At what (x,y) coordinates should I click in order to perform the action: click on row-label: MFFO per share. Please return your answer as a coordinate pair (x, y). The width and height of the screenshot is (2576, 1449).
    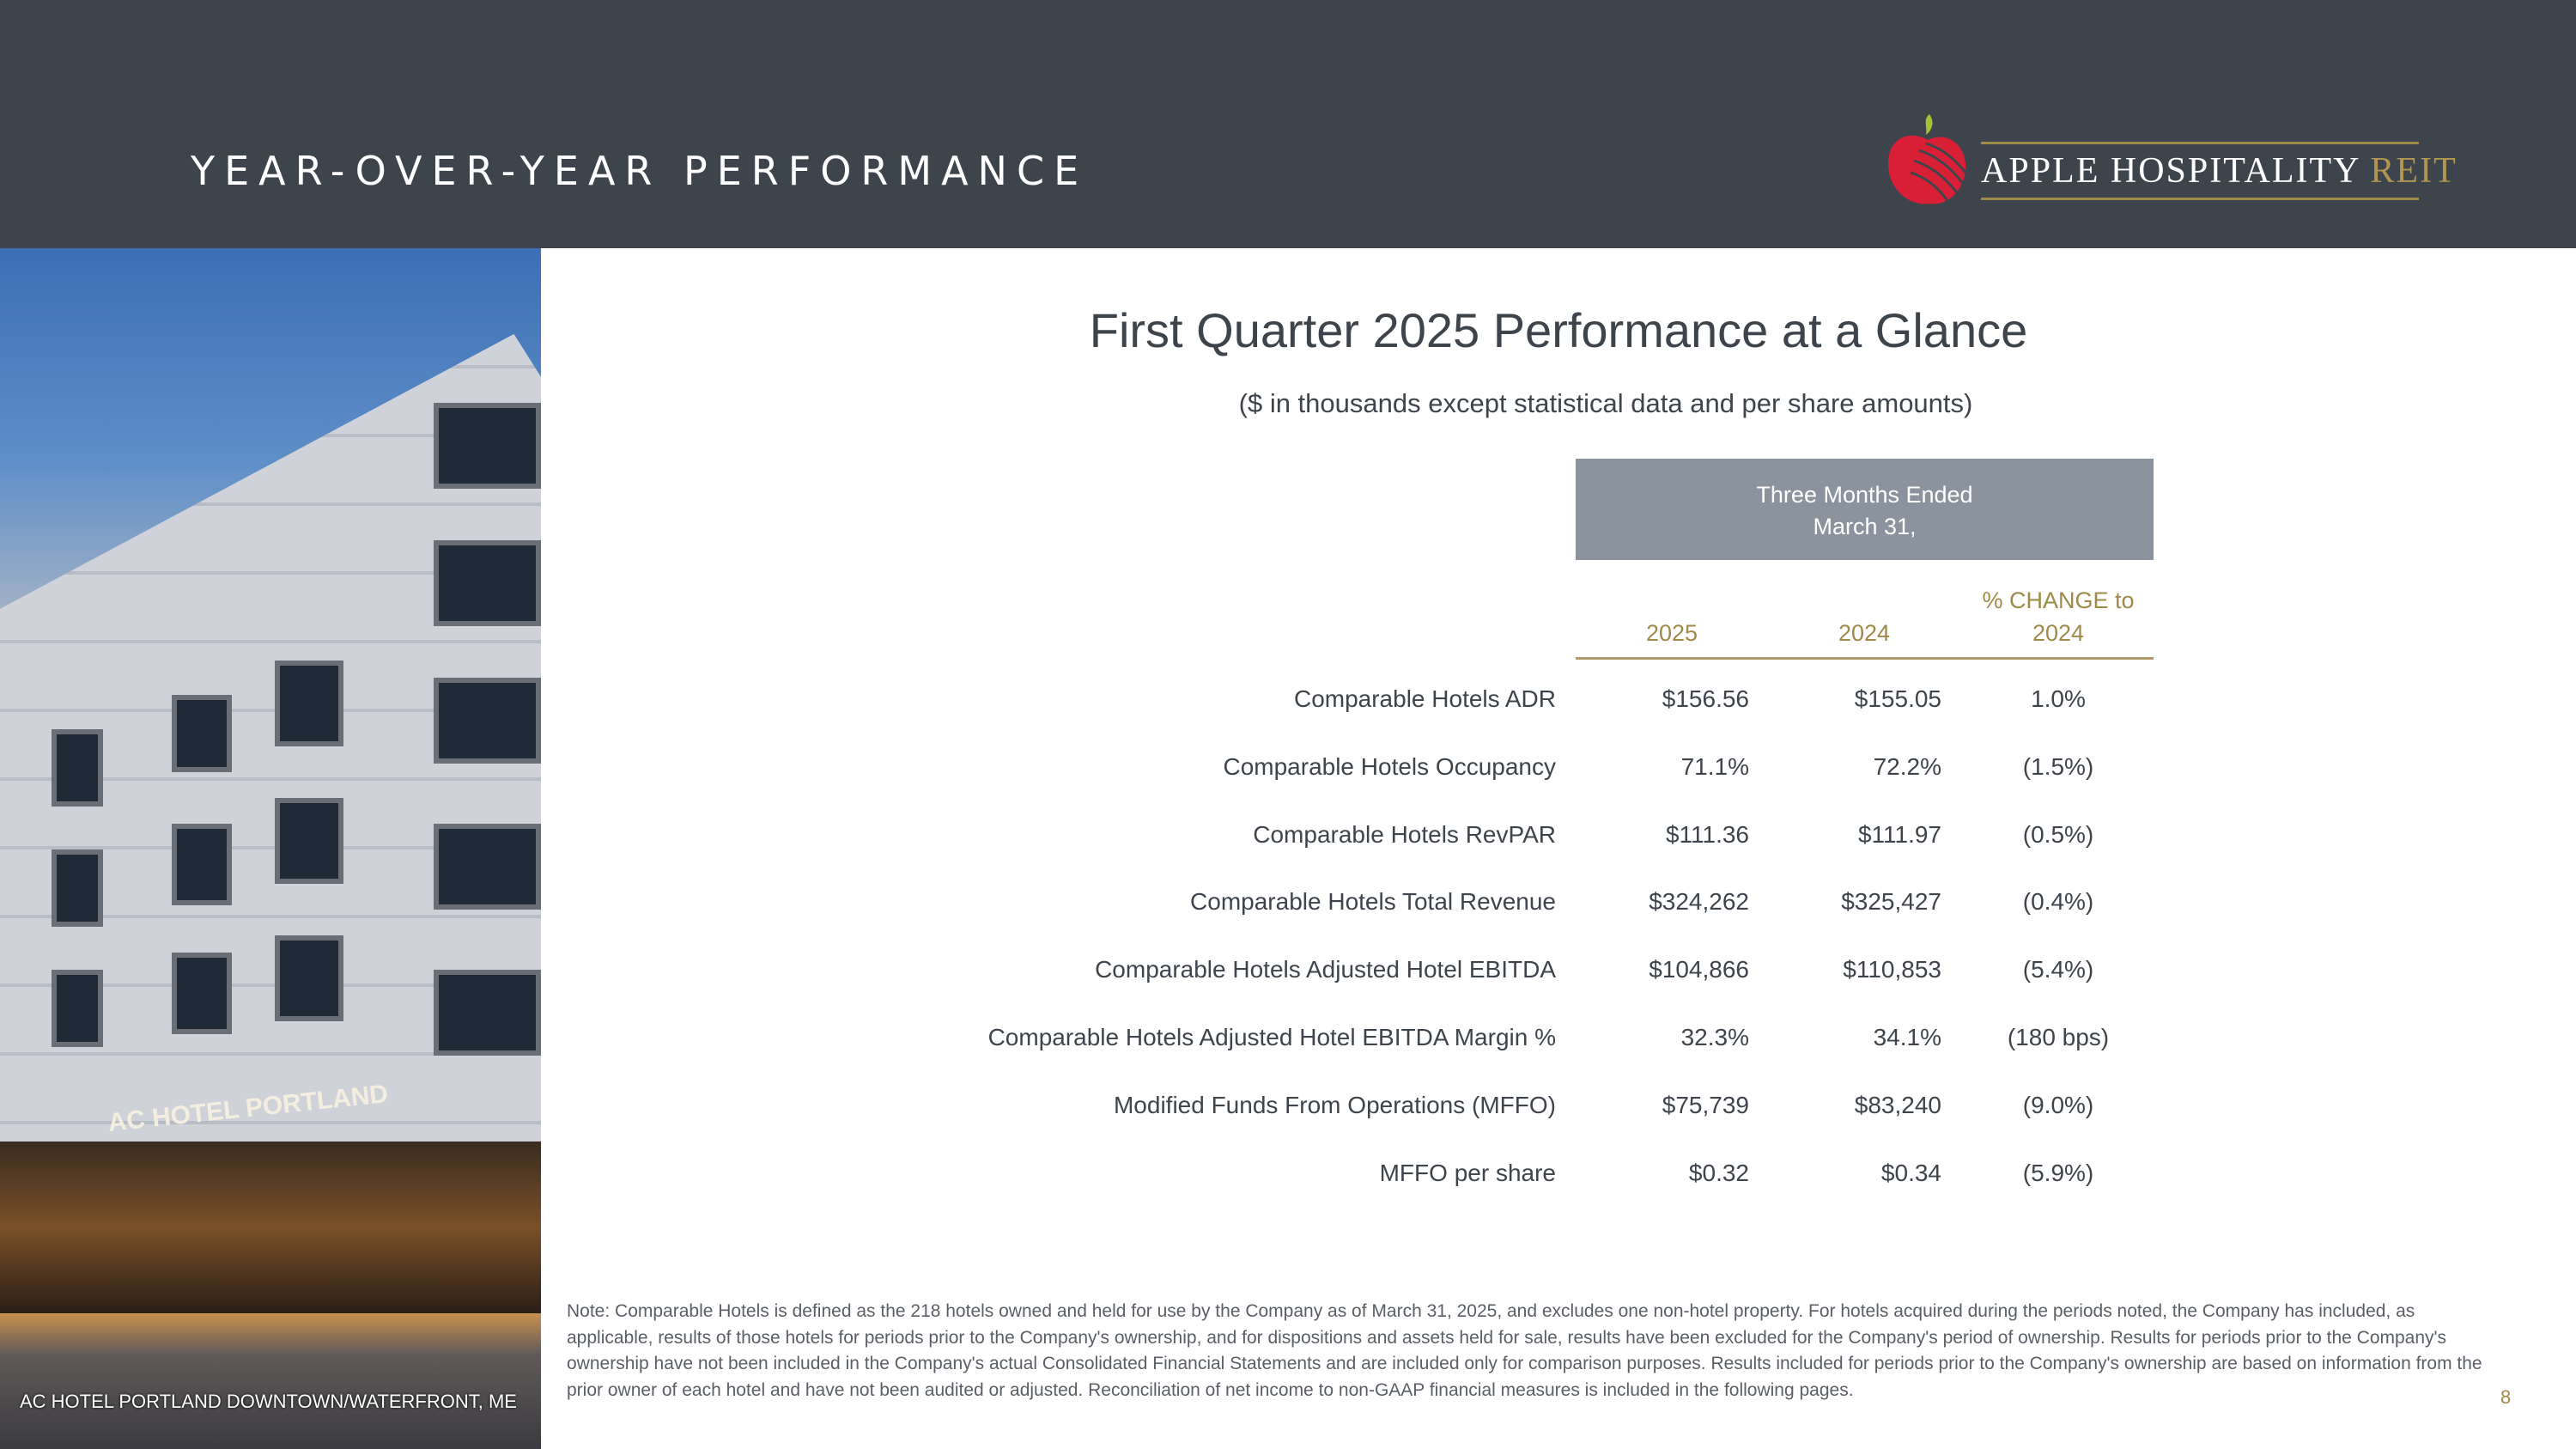
    Looking at the image, I should click on (1467, 1172).